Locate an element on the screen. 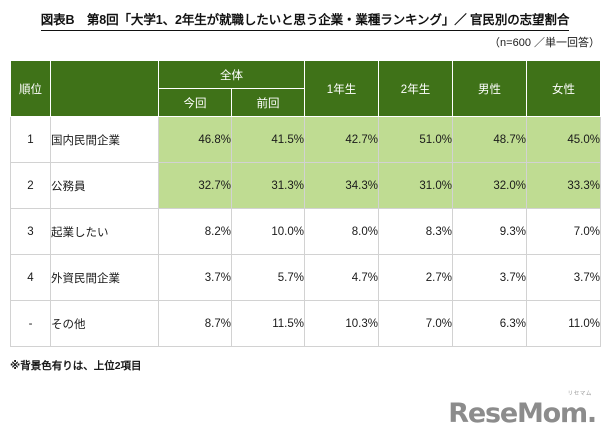 The image size is (610, 439). cell-male: 9.3% is located at coordinates (489, 231).